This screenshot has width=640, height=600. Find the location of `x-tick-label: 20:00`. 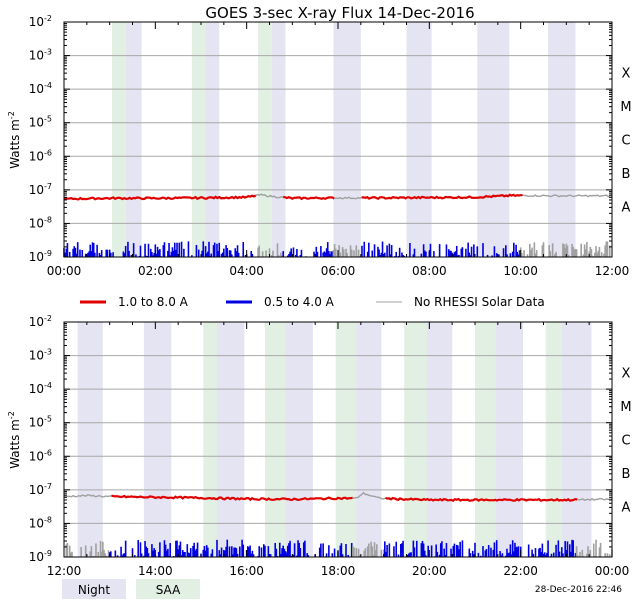

x-tick-label: 20:00 is located at coordinates (429, 571).